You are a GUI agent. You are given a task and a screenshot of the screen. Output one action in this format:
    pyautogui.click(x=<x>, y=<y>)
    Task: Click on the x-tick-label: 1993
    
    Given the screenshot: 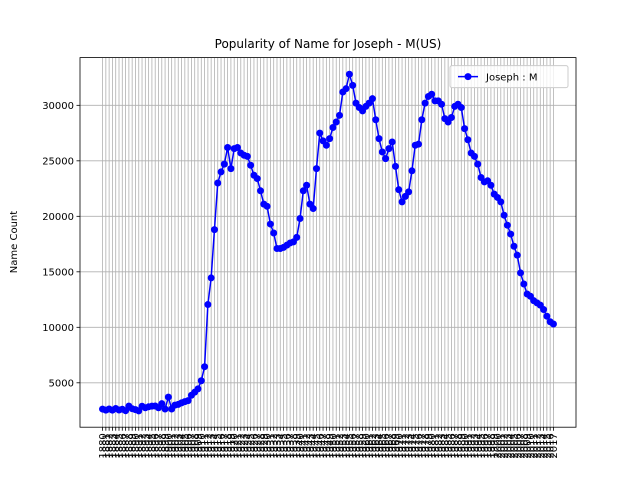 What is the action you would take?
    pyautogui.click(x=475, y=445)
    